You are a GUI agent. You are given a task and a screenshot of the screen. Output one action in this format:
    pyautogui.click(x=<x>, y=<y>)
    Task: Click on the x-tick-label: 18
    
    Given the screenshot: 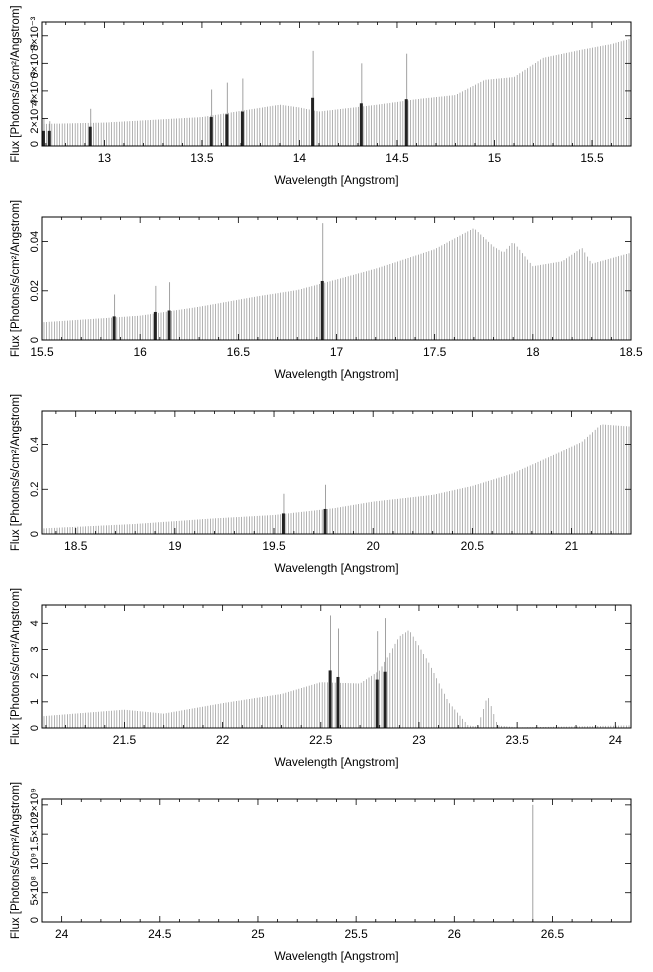 What is the action you would take?
    pyautogui.click(x=533, y=352)
    